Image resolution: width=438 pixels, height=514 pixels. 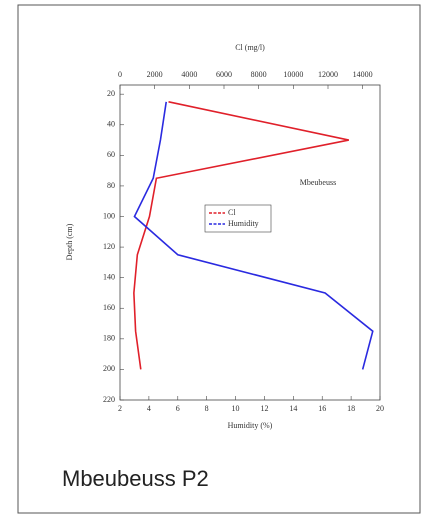 What do you see at coordinates (264, 408) in the screenshot?
I see `x-tick-label: 12` at bounding box center [264, 408].